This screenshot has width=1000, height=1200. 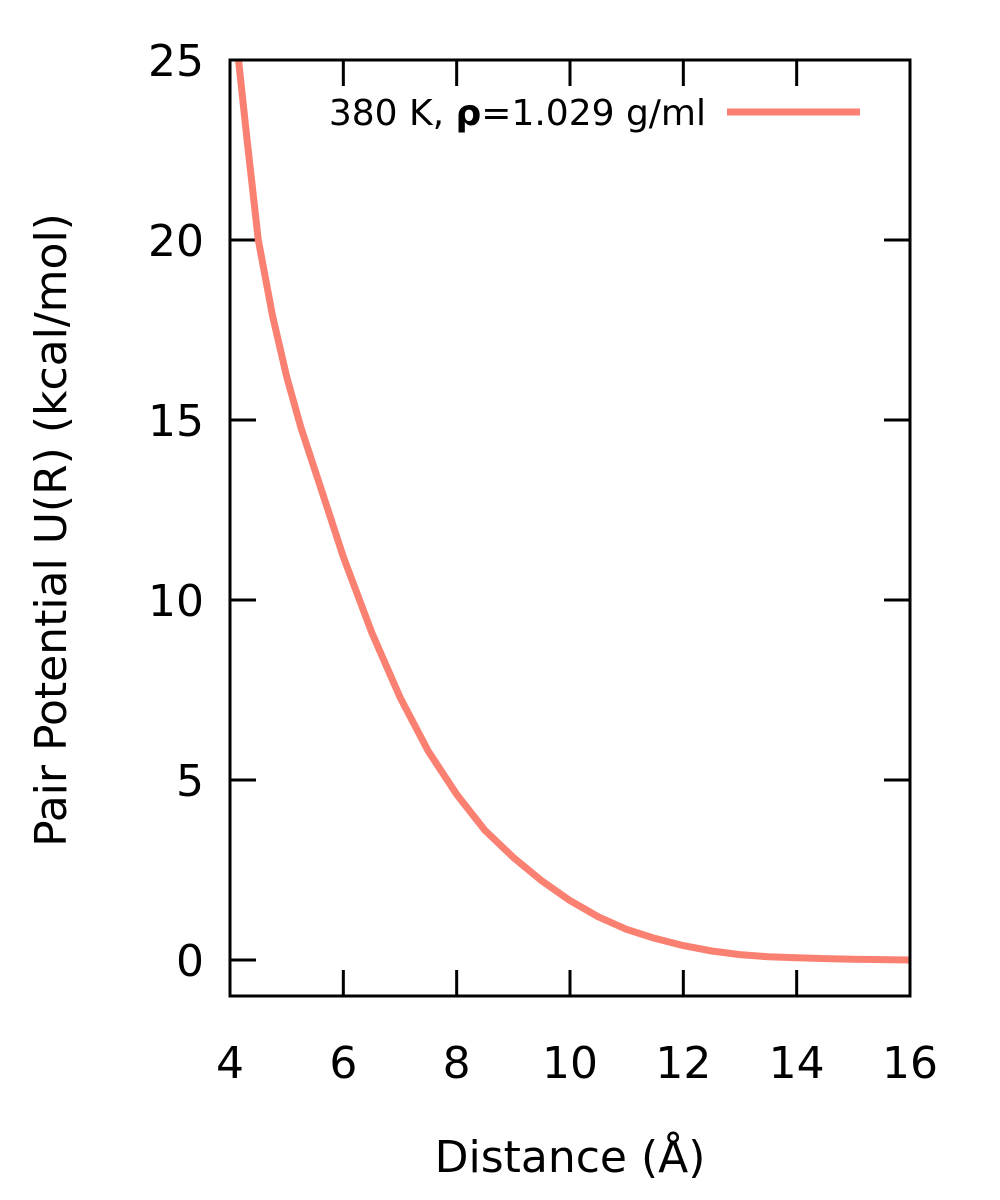 I want to click on x-tick-label: 14, so click(x=797, y=1063).